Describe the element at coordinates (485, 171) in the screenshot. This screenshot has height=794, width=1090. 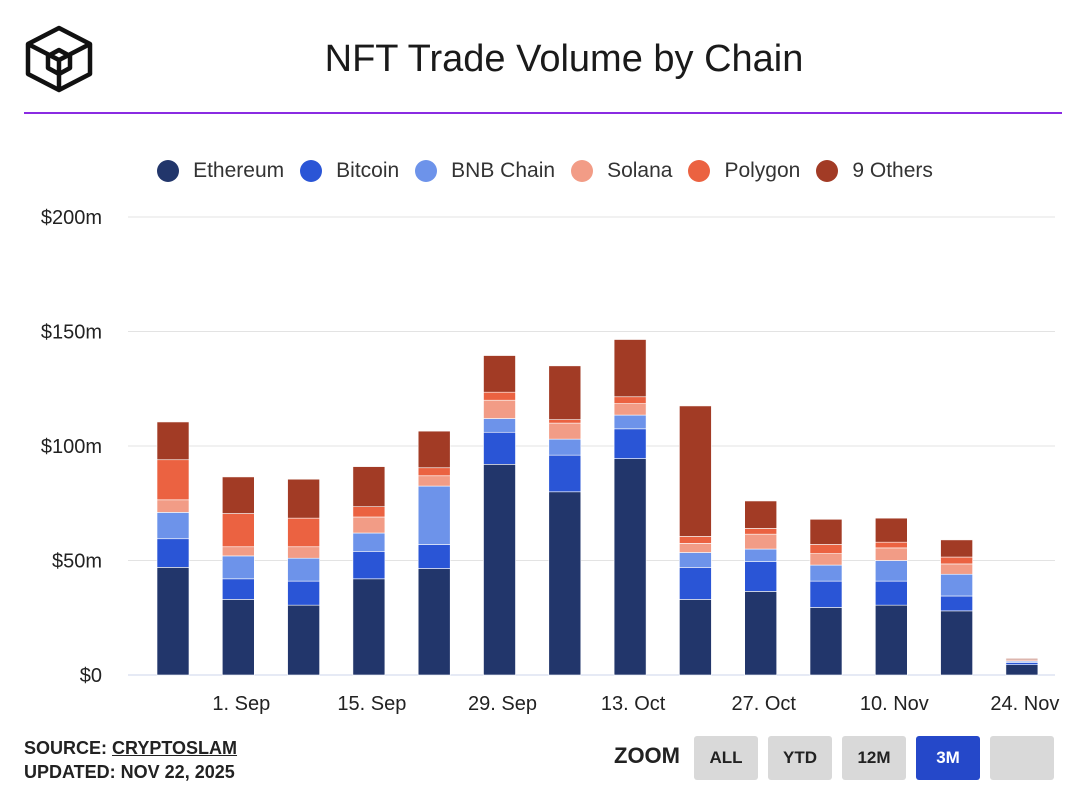
I see `legend-item: BNB Chain` at that location.